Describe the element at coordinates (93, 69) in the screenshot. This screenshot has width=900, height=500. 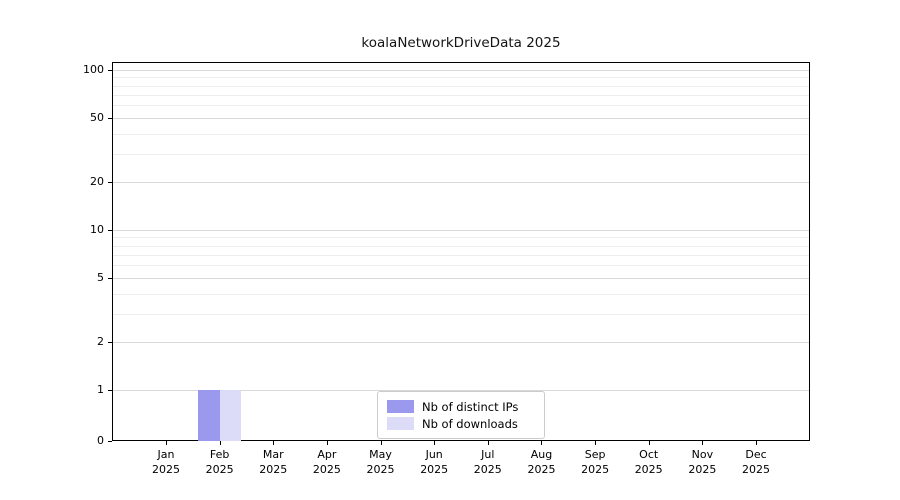
I see `y-tick-label: 100` at that location.